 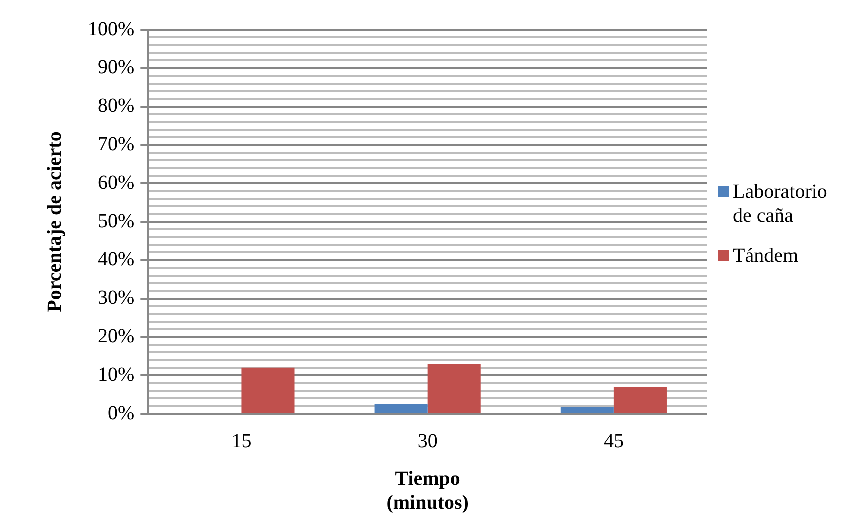 I want to click on y-tick-label: 70%, so click(x=116, y=144).